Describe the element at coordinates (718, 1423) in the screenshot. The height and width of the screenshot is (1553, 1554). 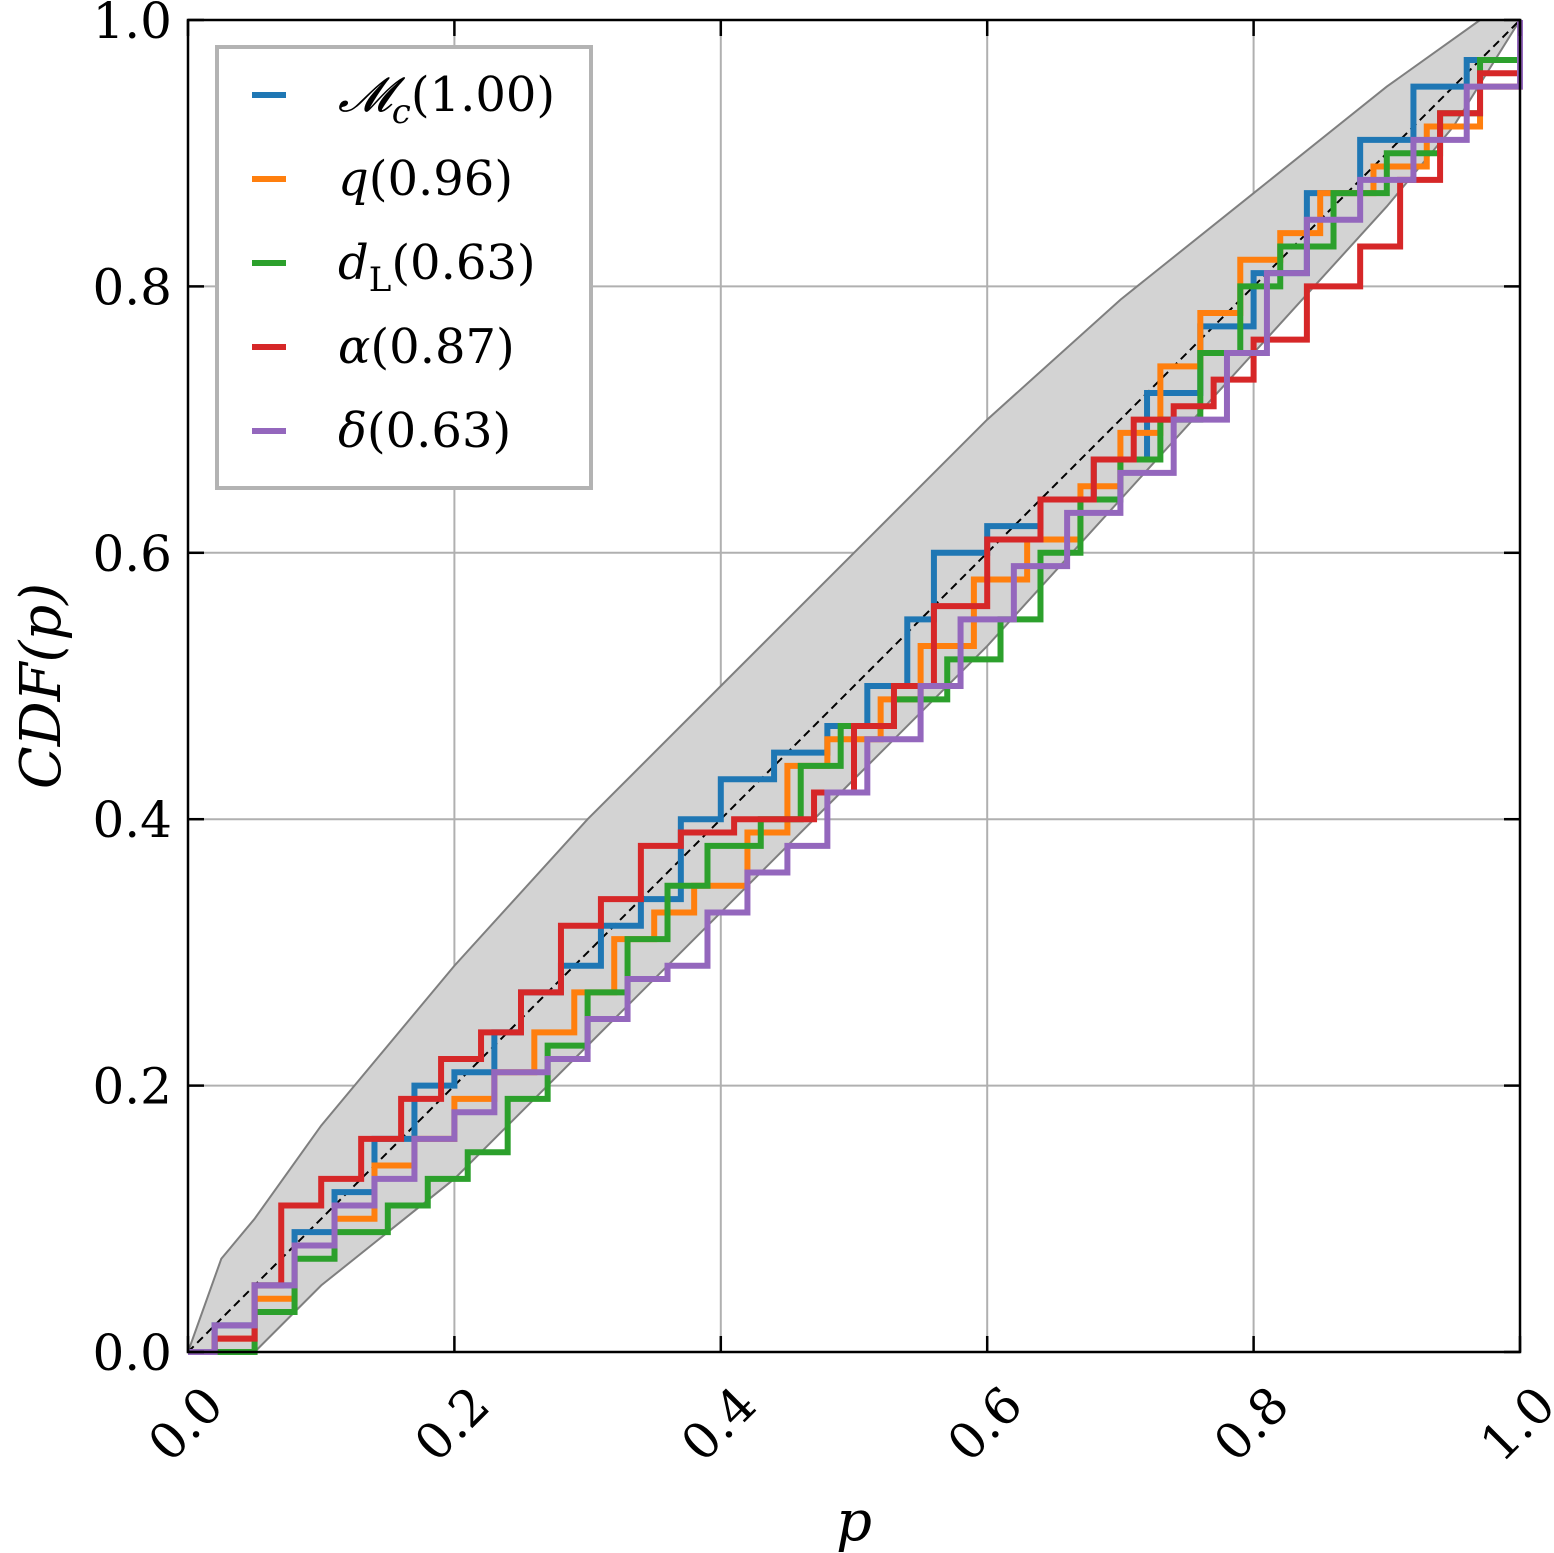
I see `x-tick-label-2: 0.4` at that location.